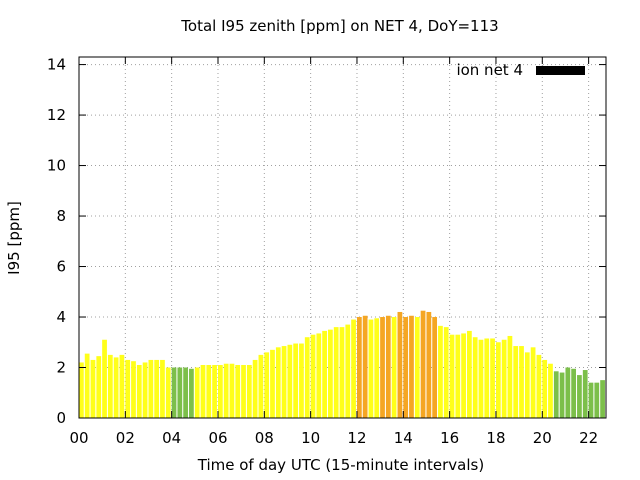 This screenshot has height=480, width=640. Describe the element at coordinates (61, 418) in the screenshot. I see `y-tick-label: 0` at that location.